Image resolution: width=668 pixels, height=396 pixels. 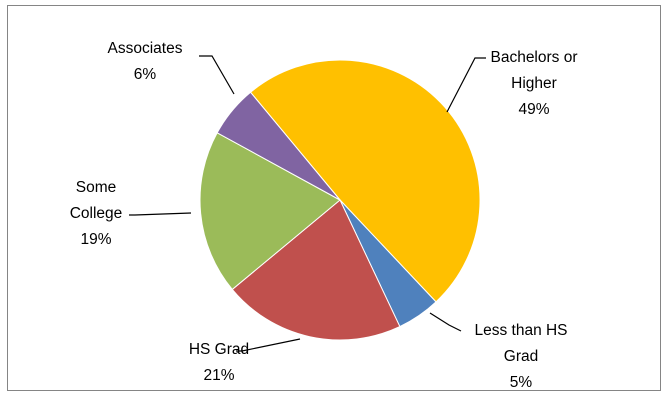 I want to click on data-label-percent: 21%, so click(x=218, y=375).